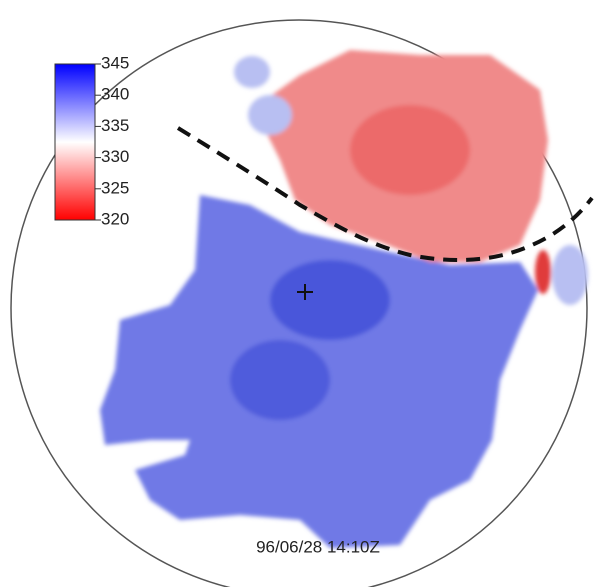 The height and width of the screenshot is (587, 594). What do you see at coordinates (305, 292) in the screenshot?
I see `radar-site` at bounding box center [305, 292].